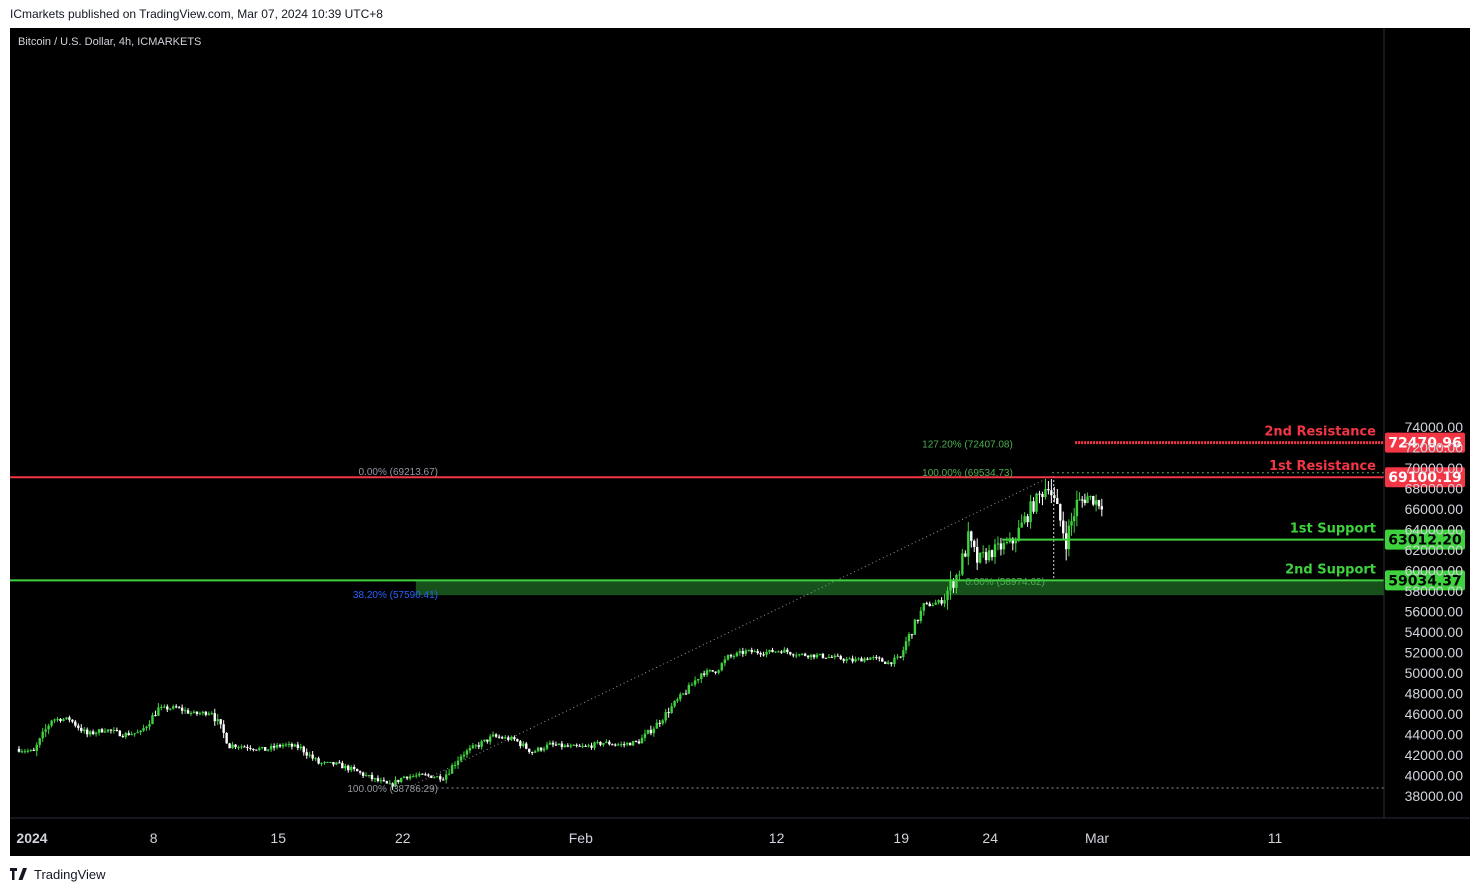 This screenshot has height=891, width=1480. Describe the element at coordinates (1434, 489) in the screenshot. I see `y-tick-label: 68000.00` at that location.